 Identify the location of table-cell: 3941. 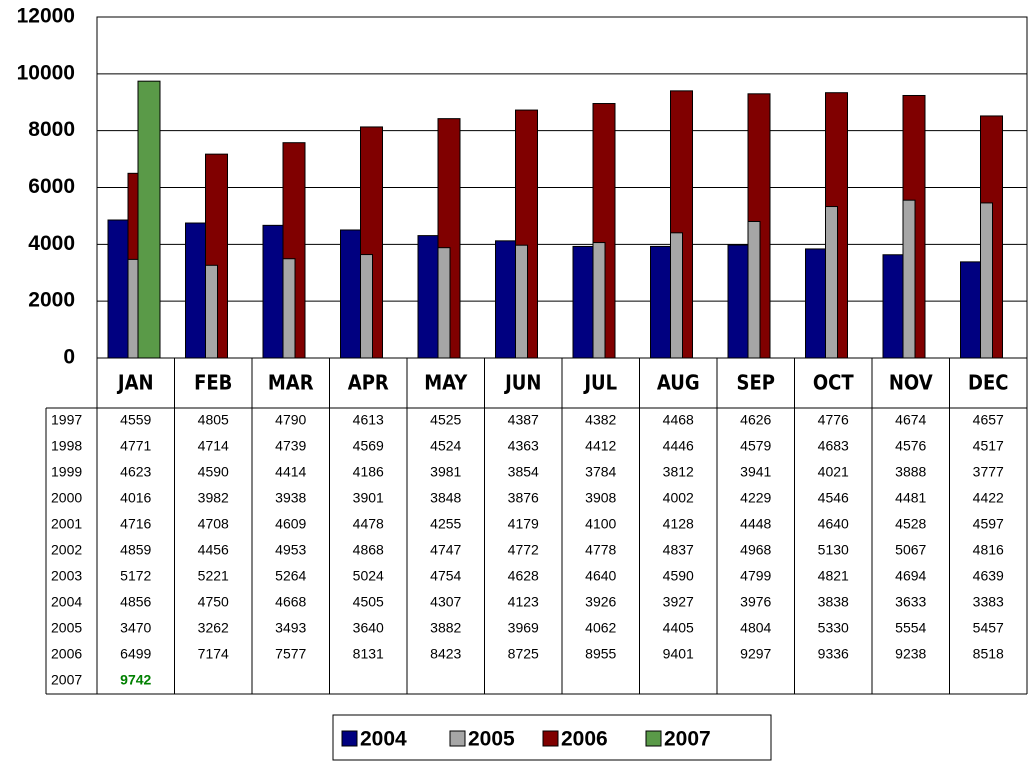
(755, 472).